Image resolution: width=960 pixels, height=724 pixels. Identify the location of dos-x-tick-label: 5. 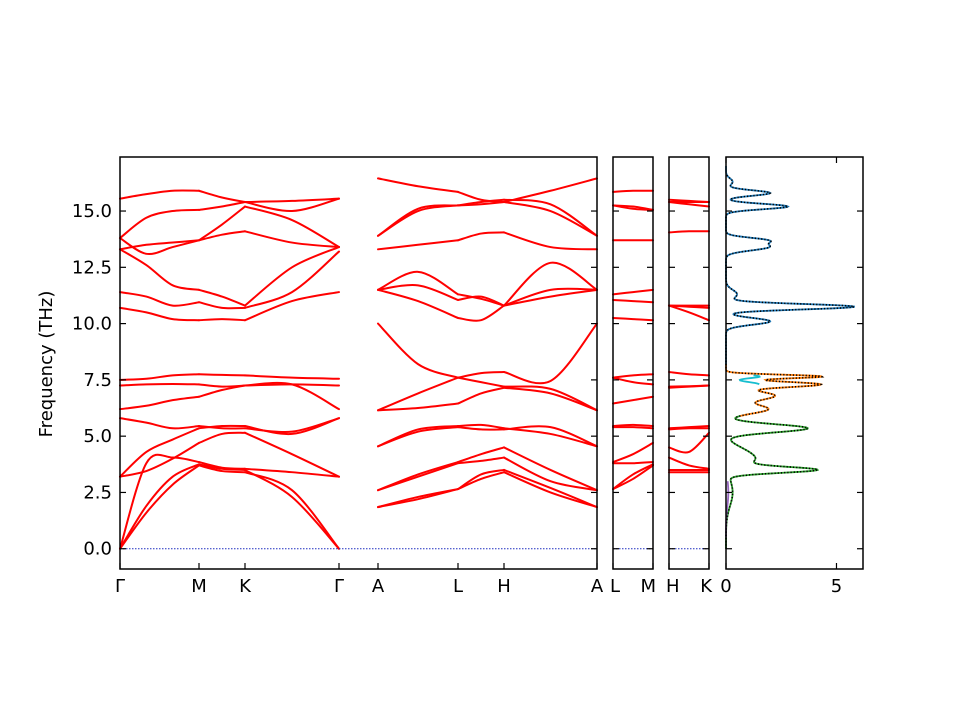
(836, 586).